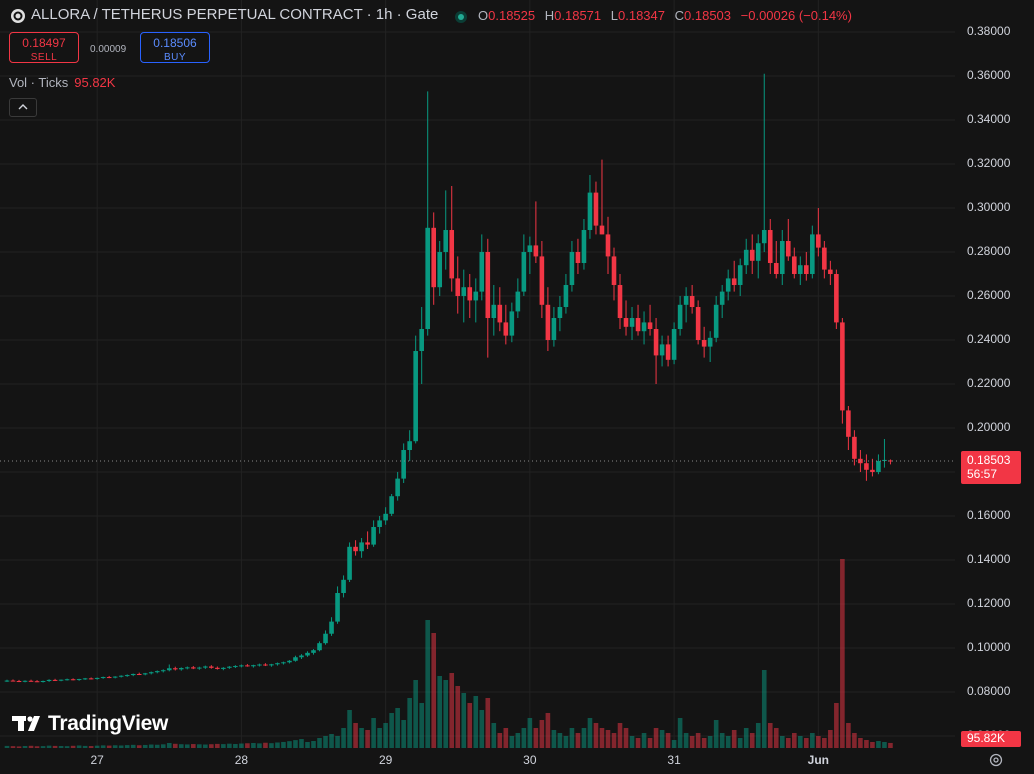 The height and width of the screenshot is (774, 1034). Describe the element at coordinates (991, 739) in the screenshot. I see `volume-tag` at that location.